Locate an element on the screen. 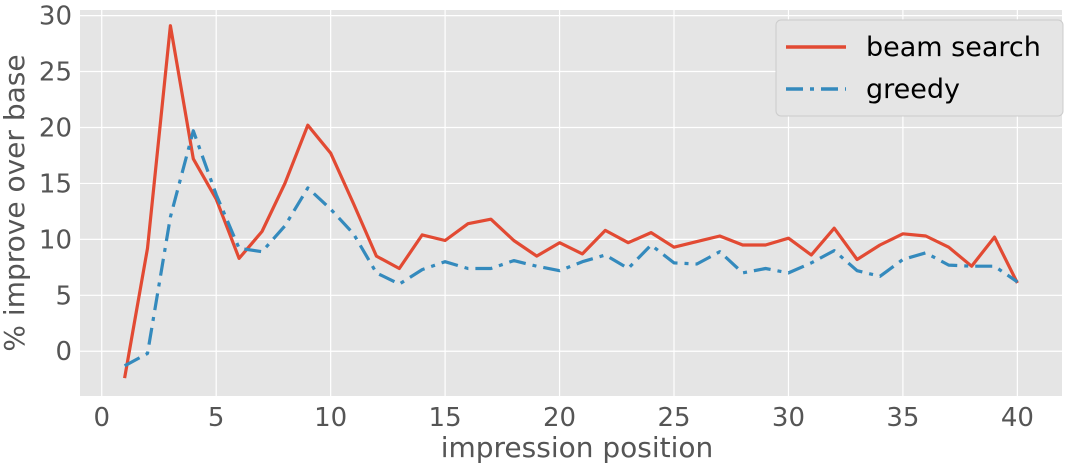 This screenshot has width=1080, height=467. x-tick-label: 25 is located at coordinates (673, 418).